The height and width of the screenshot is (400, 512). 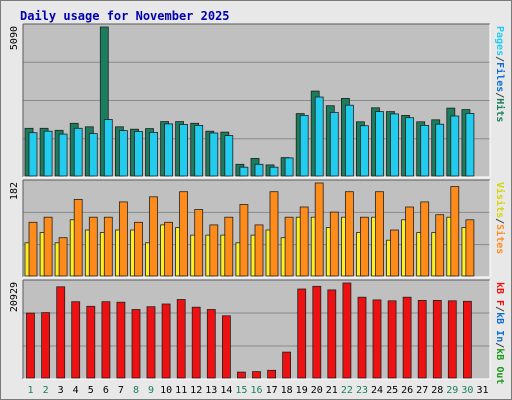 I want to click on x-tick-label: 27, so click(x=422, y=390).